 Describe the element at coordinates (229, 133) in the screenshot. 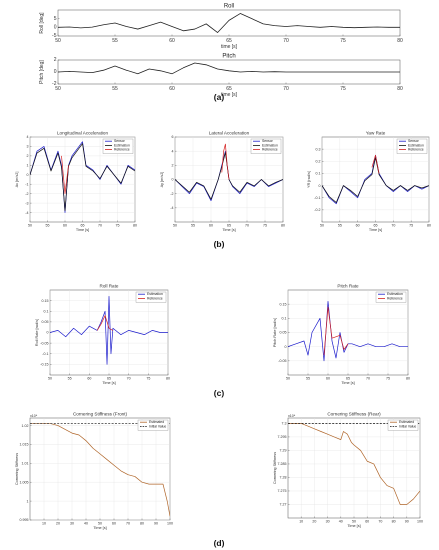

I see `chart-title: Lateral Acceleration` at that location.